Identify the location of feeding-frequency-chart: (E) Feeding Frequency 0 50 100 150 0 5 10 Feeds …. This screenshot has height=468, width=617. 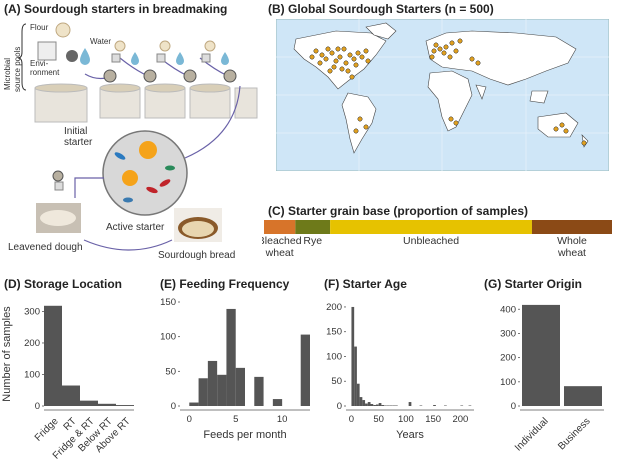
(235, 359).